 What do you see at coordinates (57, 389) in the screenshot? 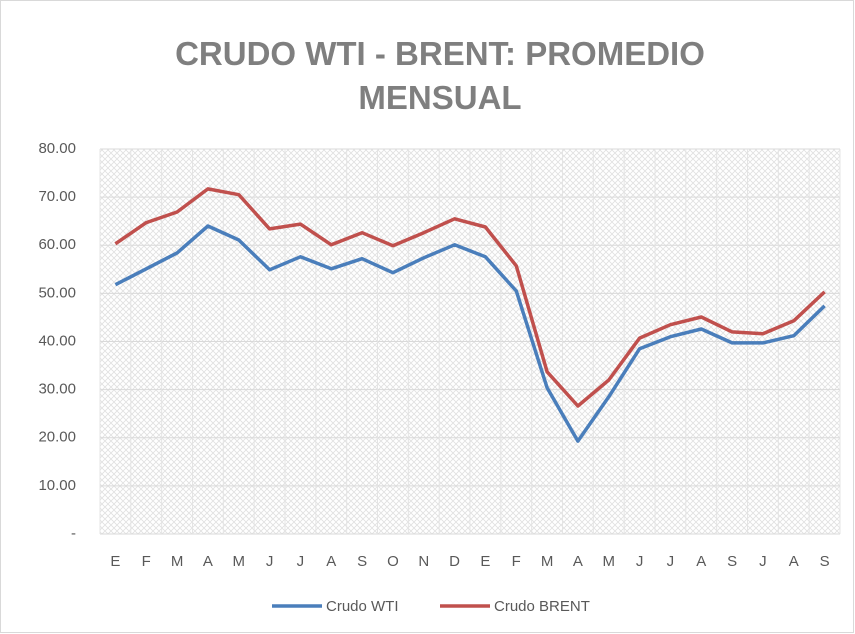
I see `y-tick-label: 30.00` at bounding box center [57, 389].